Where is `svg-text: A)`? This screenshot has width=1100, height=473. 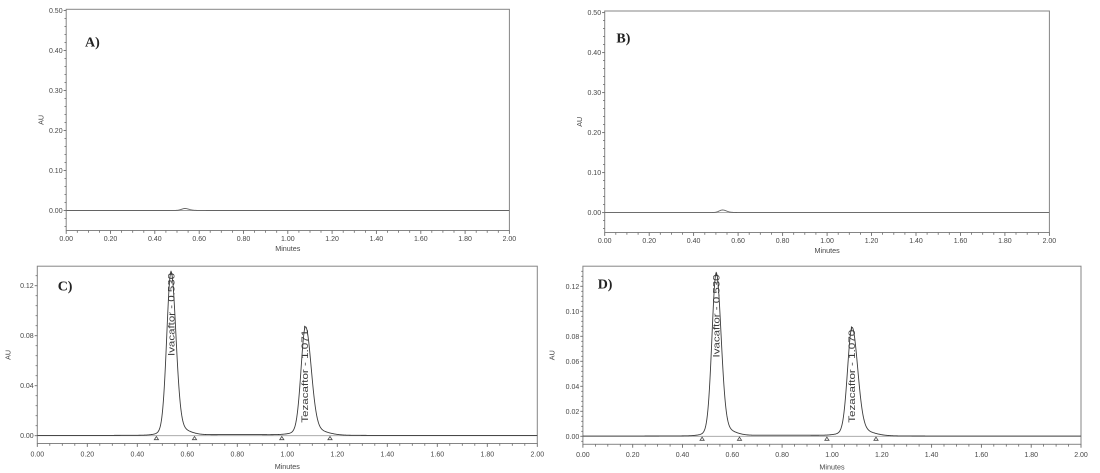 svg-text: A) is located at coordinates (92, 43).